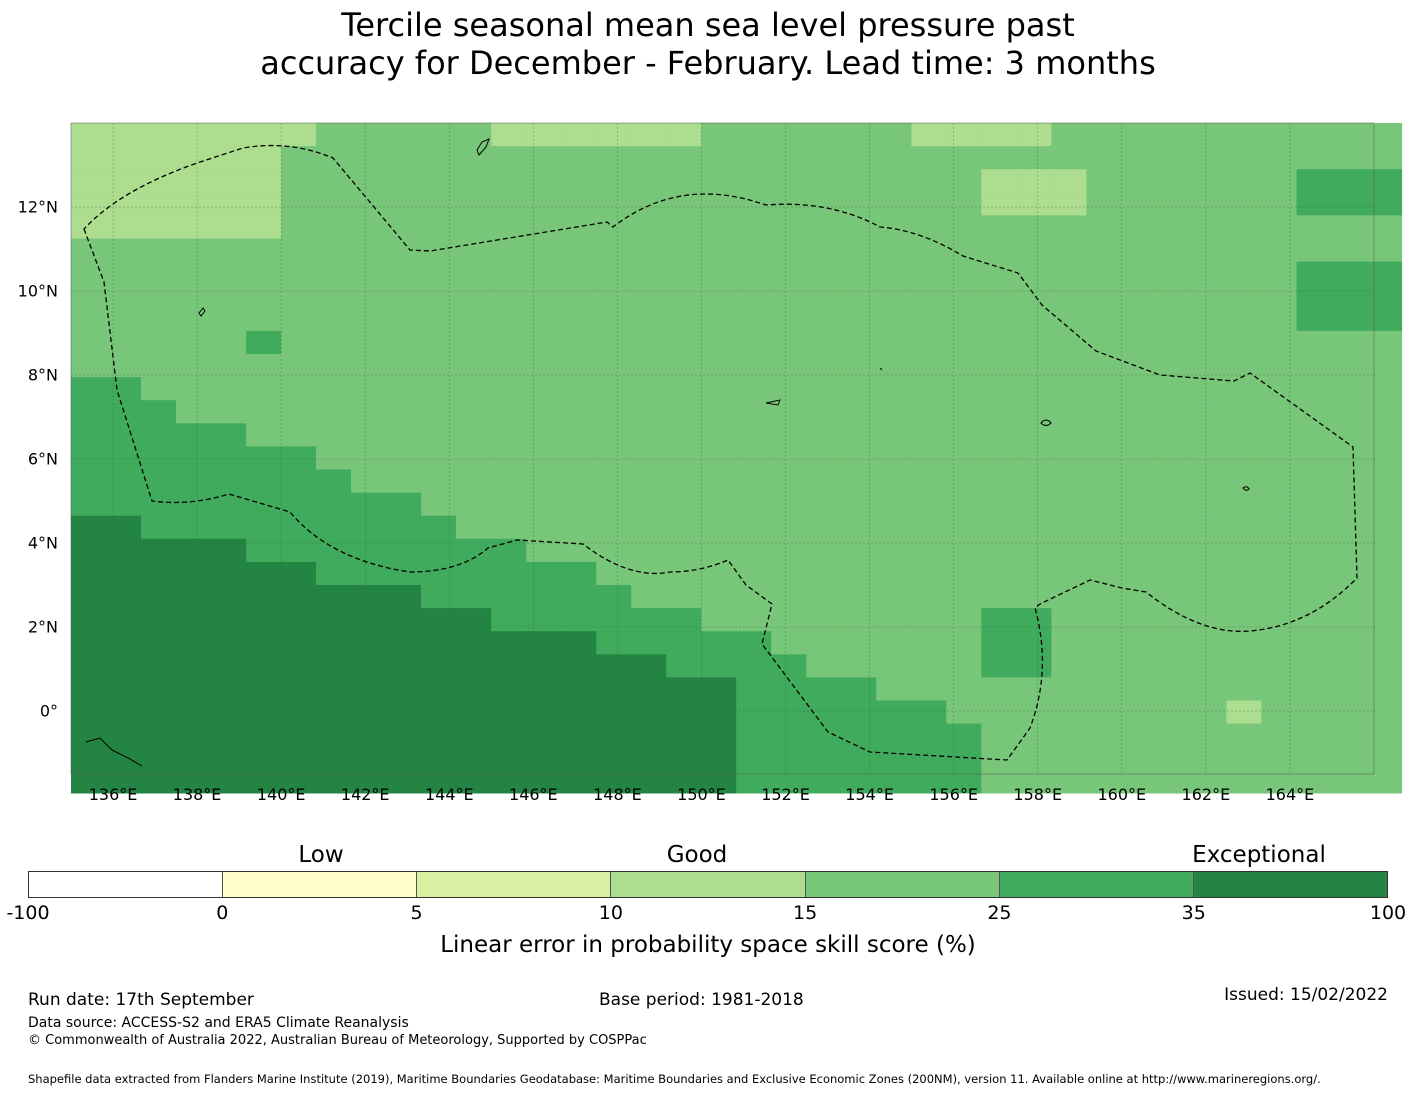  What do you see at coordinates (28, 913) in the screenshot?
I see `colorbar-tick: -100` at bounding box center [28, 913].